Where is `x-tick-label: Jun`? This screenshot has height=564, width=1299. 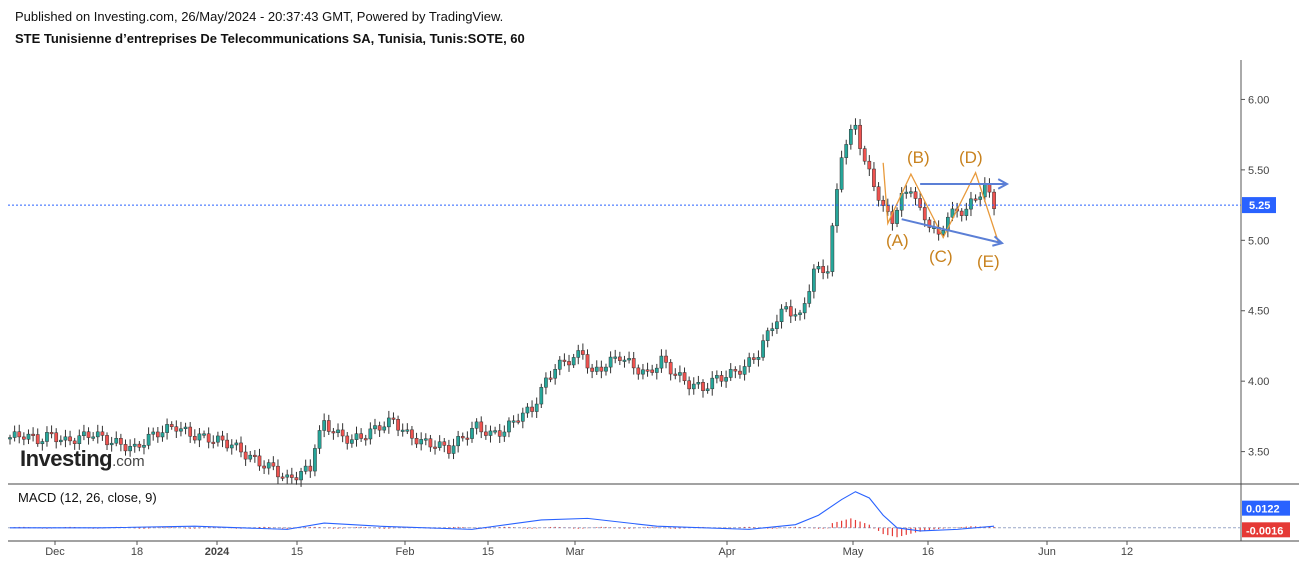
x-tick-label: Jun is located at coordinates (1047, 552).